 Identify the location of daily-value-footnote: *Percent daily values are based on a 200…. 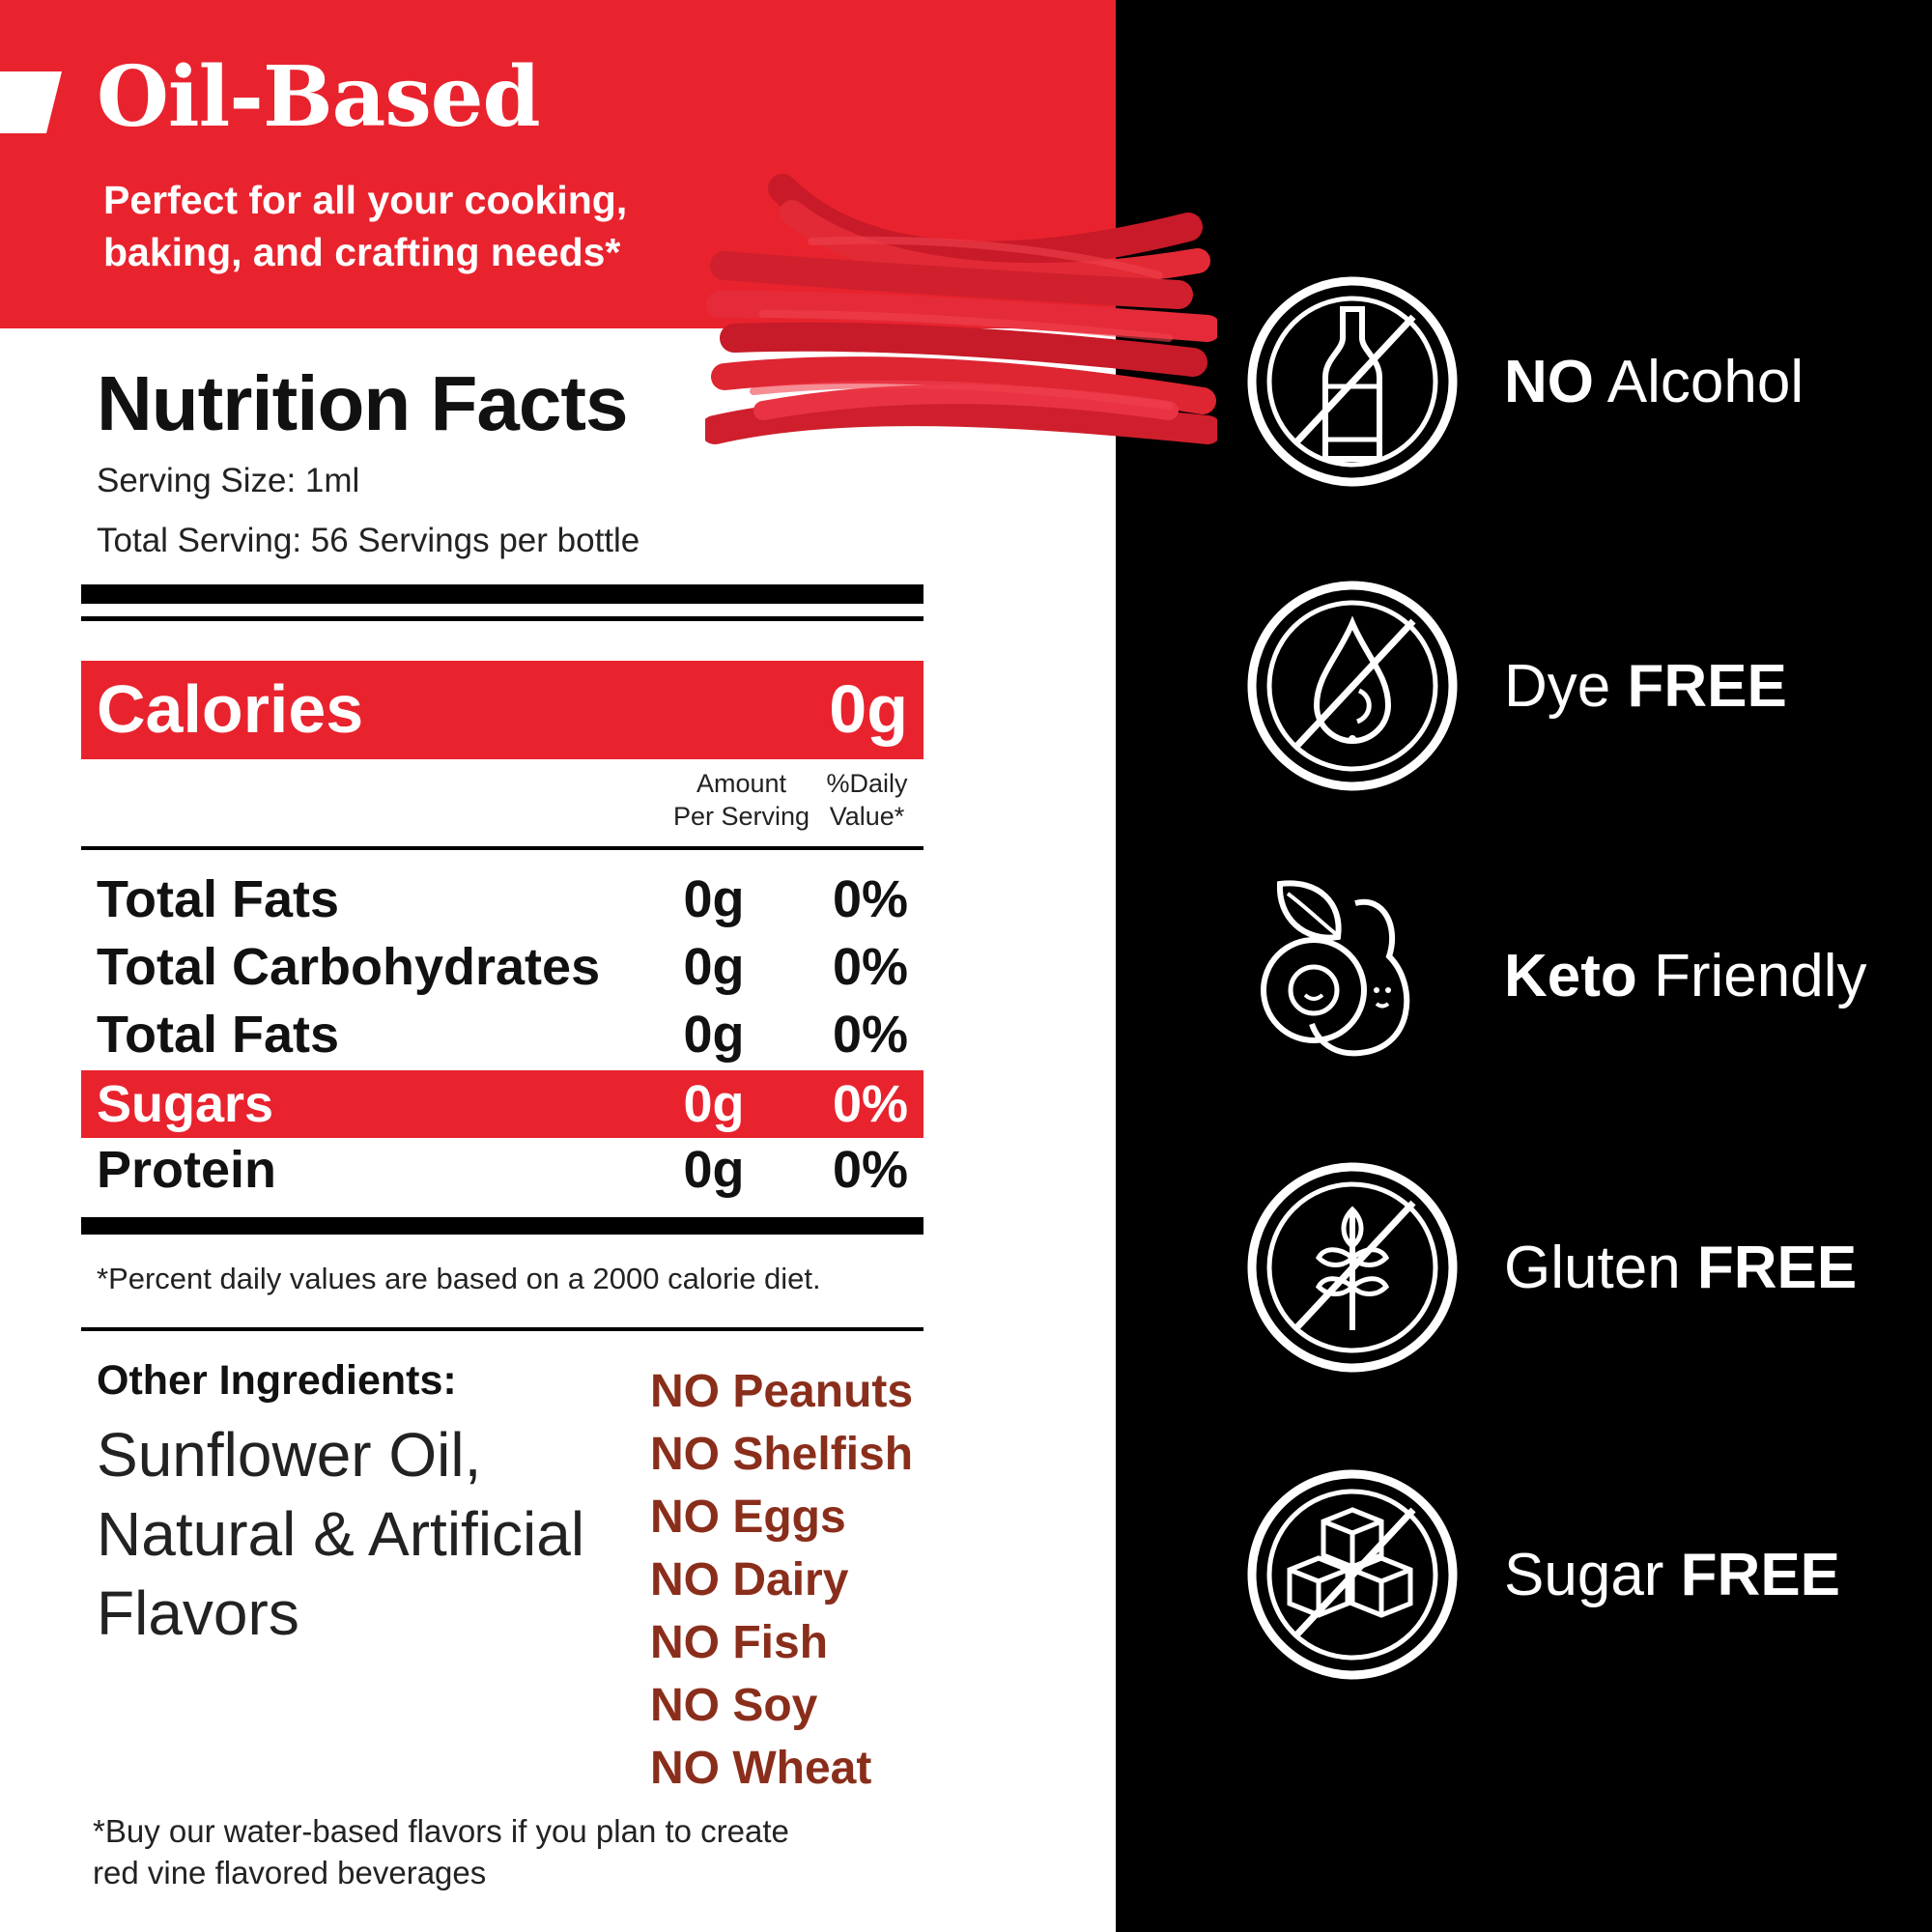
(459, 1278).